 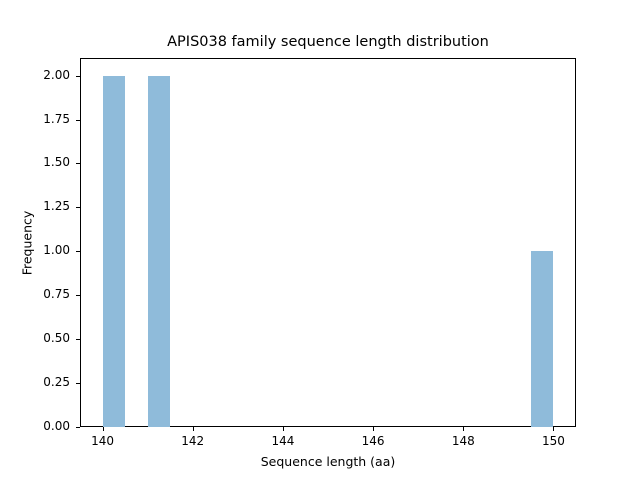 What do you see at coordinates (56, 74) in the screenshot?
I see `y-tick-label: 2.00` at bounding box center [56, 74].